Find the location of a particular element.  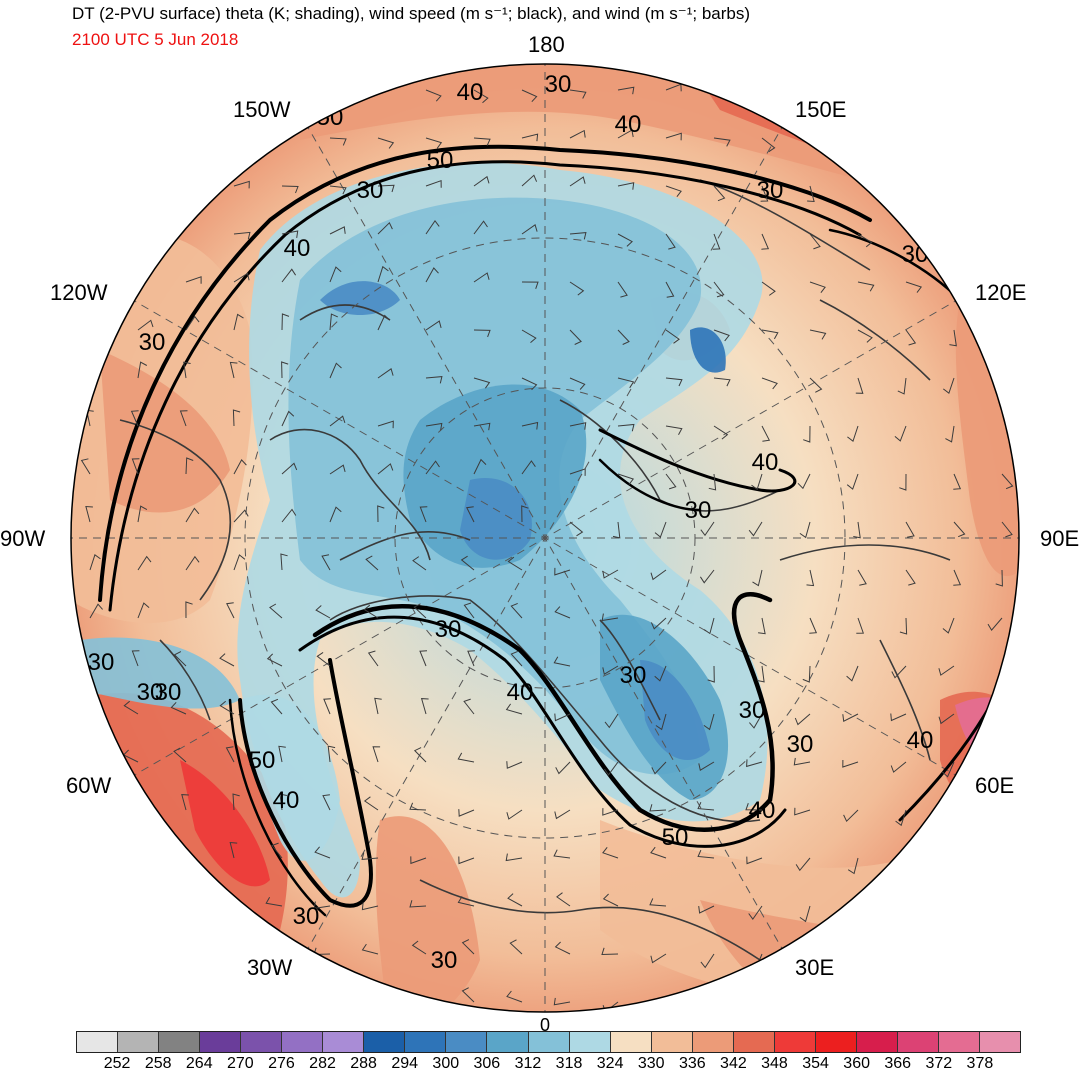

contour-label-24: 30 is located at coordinates (444, 960).